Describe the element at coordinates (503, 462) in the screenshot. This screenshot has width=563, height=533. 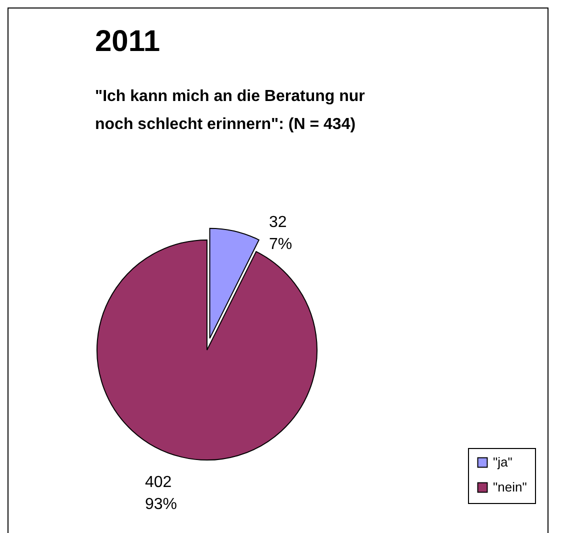
I see `legend-label: "ja"` at that location.